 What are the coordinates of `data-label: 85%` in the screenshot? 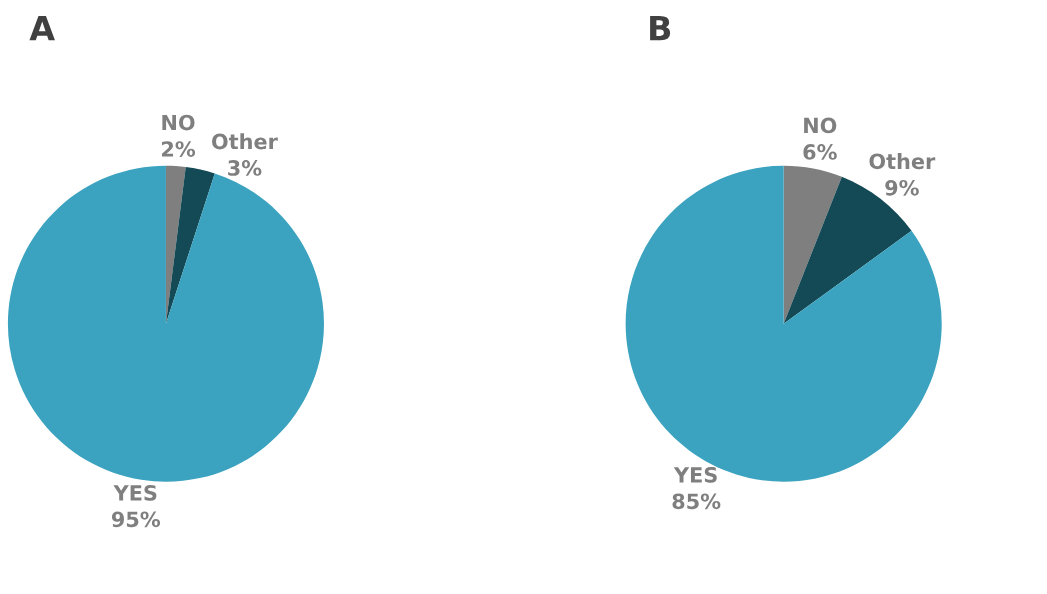 It's located at (696, 501).